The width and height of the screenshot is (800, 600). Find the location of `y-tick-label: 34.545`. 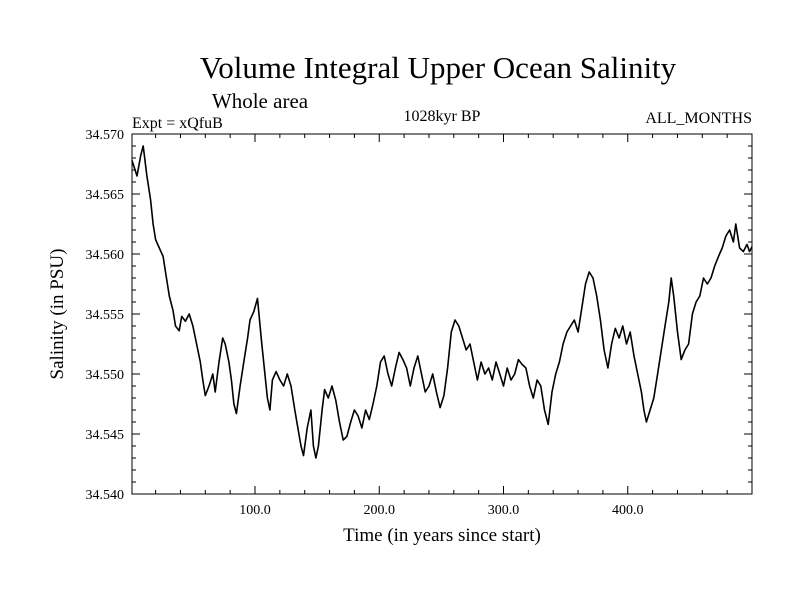

y-tick-label: 34.545 is located at coordinates (105, 435).